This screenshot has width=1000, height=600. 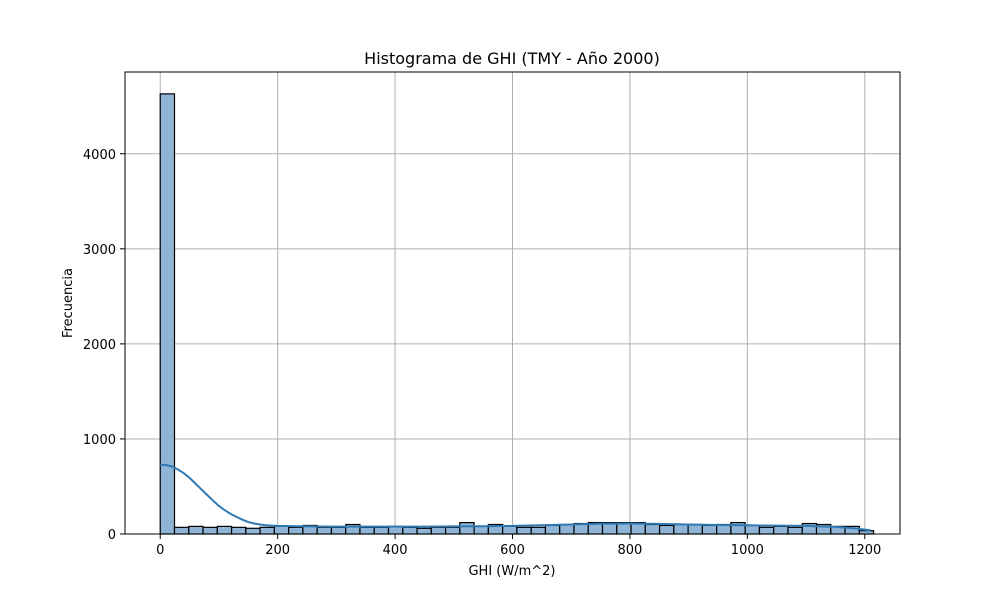 What do you see at coordinates (99, 345) in the screenshot?
I see `y-tick-label: 2000` at bounding box center [99, 345].